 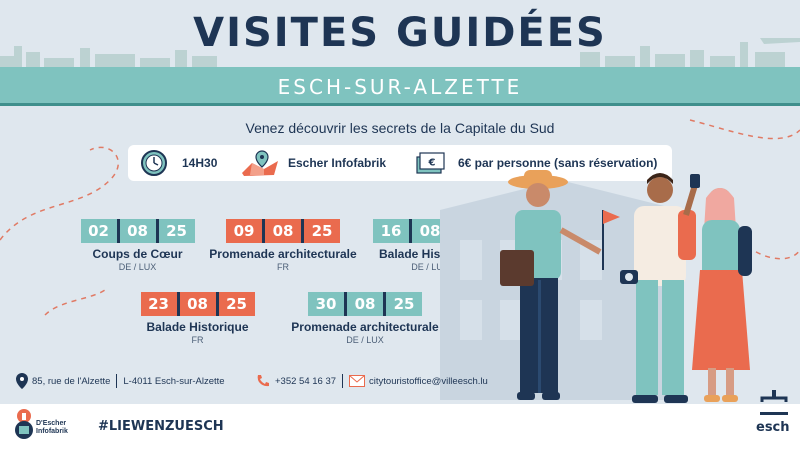 I want to click on page-title: VISITES GUIDÉES, so click(x=400, y=33).